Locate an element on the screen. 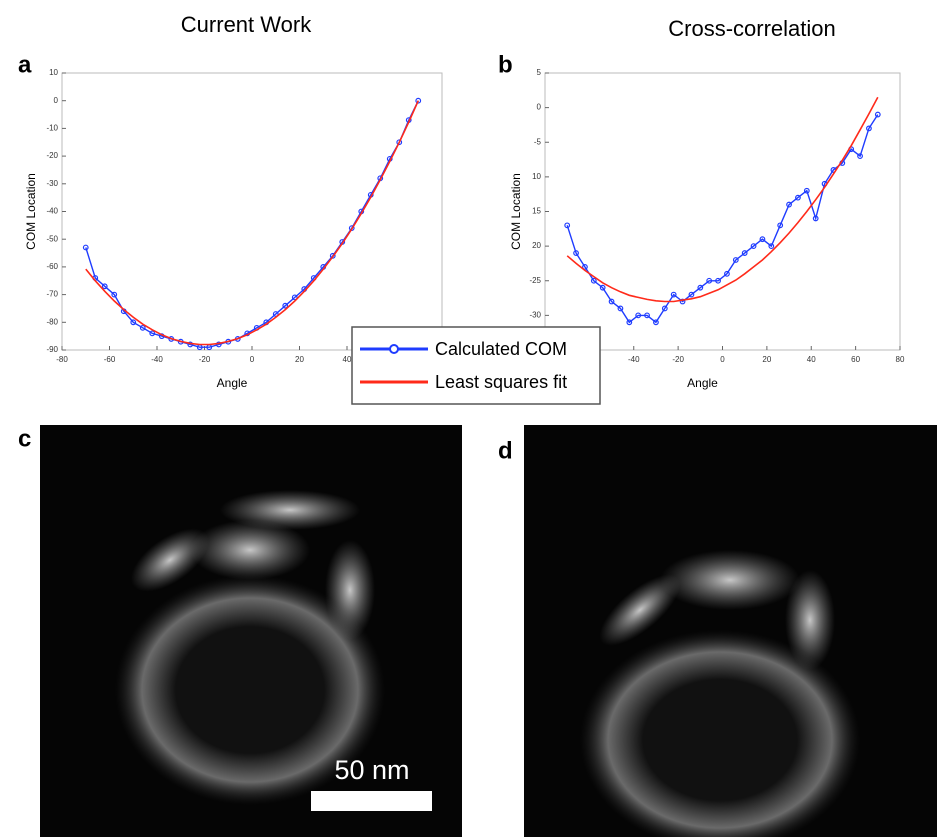 This screenshot has height=837, width=937. chart-title: Cross-correlation is located at coordinates (752, 28).